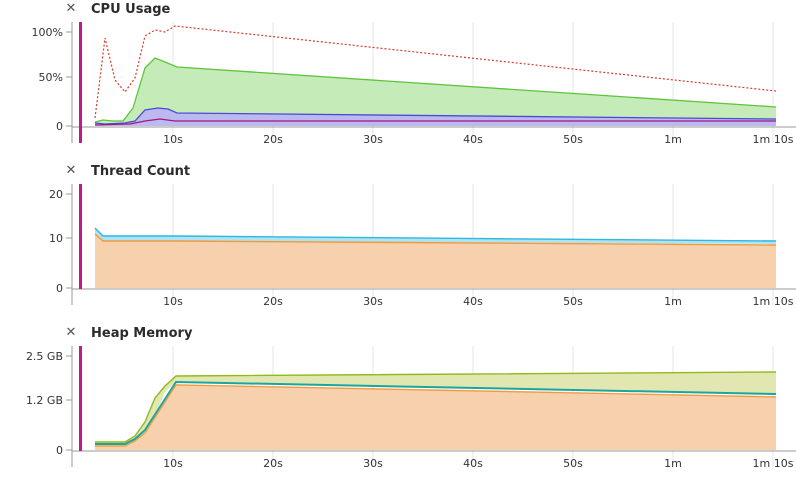 Image resolution: width=796 pixels, height=486 pixels. I want to click on y-tick-label: 20, so click(56, 194).